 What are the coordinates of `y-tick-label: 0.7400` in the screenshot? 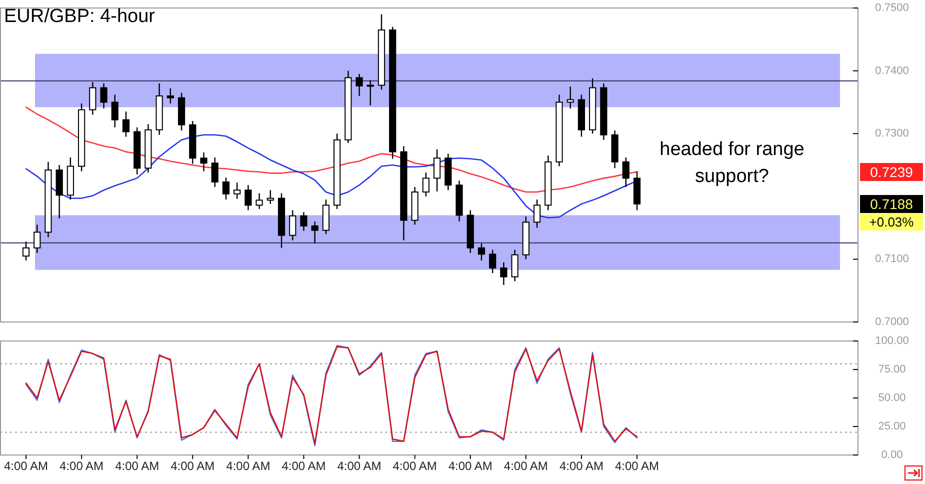 It's located at (892, 70).